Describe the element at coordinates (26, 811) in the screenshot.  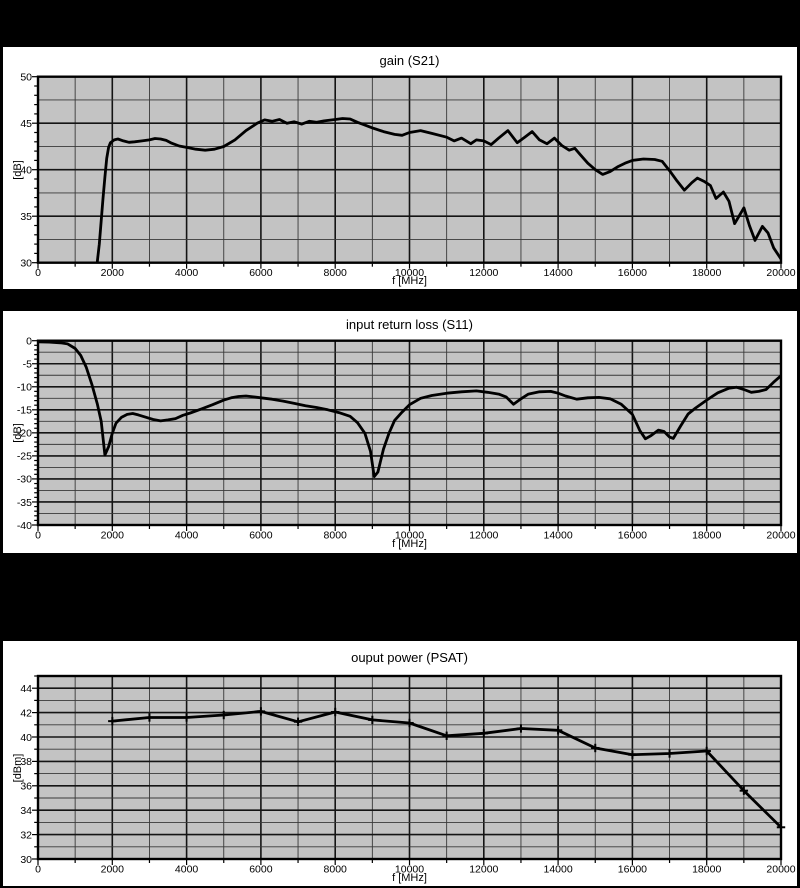
I see `svg-text: 34` at that location.